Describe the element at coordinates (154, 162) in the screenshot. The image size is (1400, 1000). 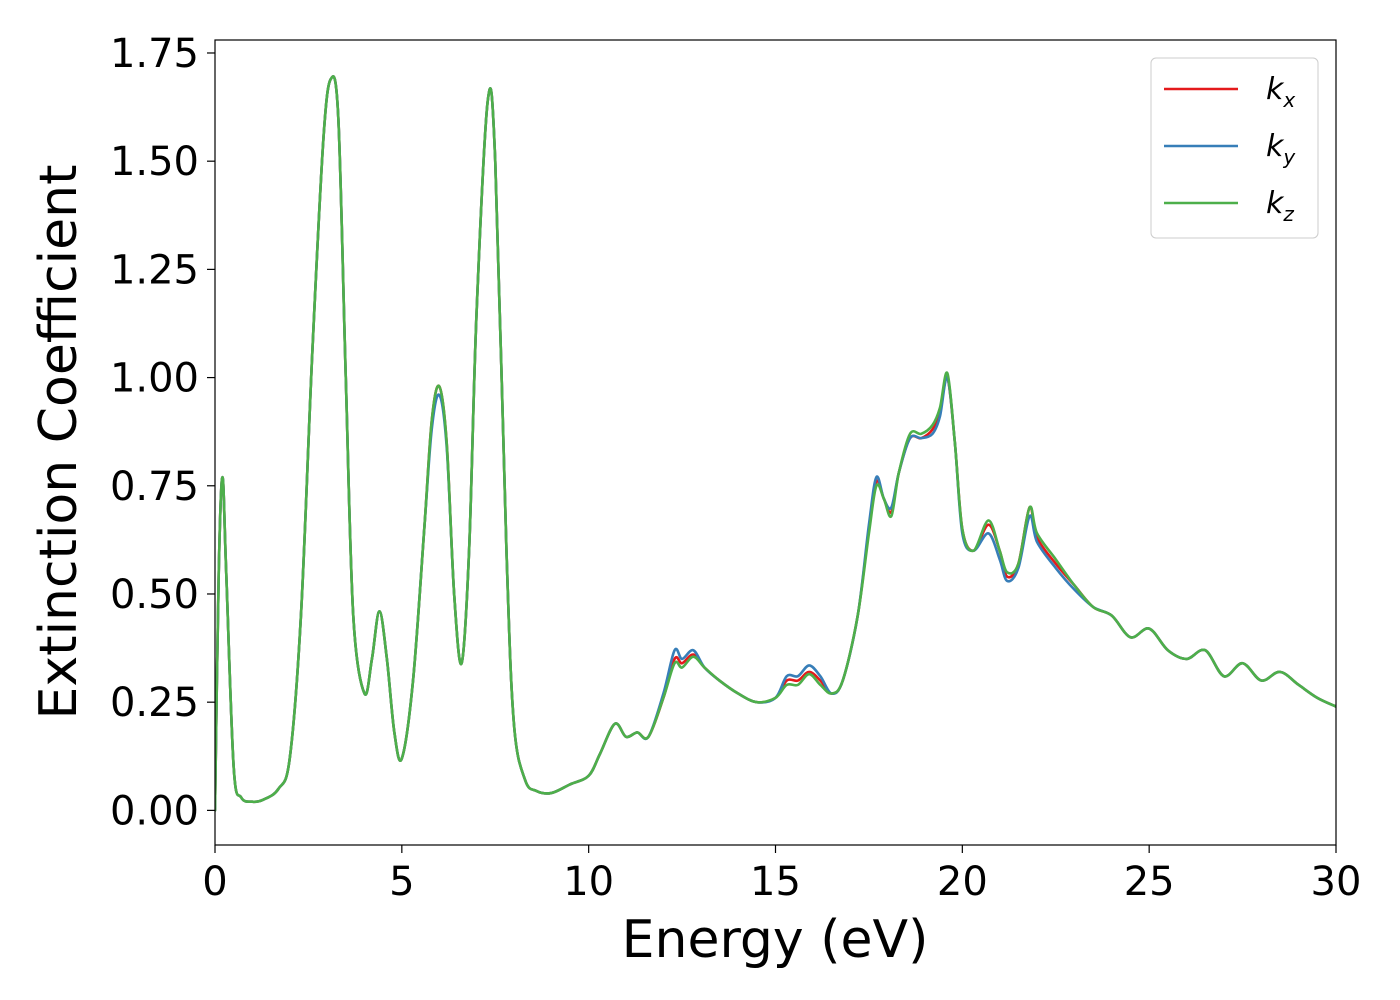
I see `y-tick-label: 1.50` at that location.